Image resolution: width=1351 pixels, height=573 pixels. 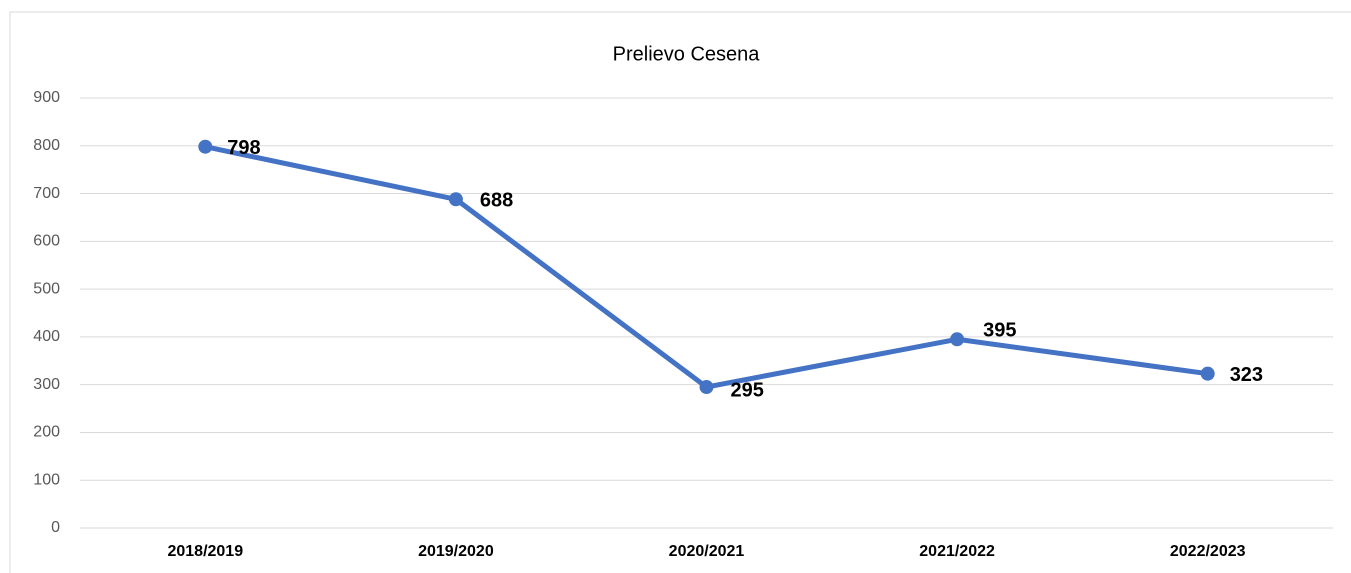 I want to click on data-label: 323, so click(x=1246, y=375).